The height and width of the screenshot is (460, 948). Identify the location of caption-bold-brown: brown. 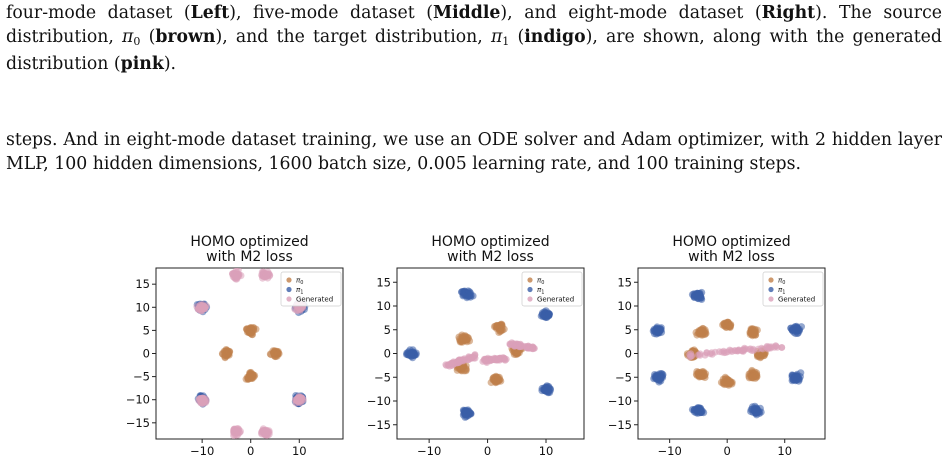
(185, 36).